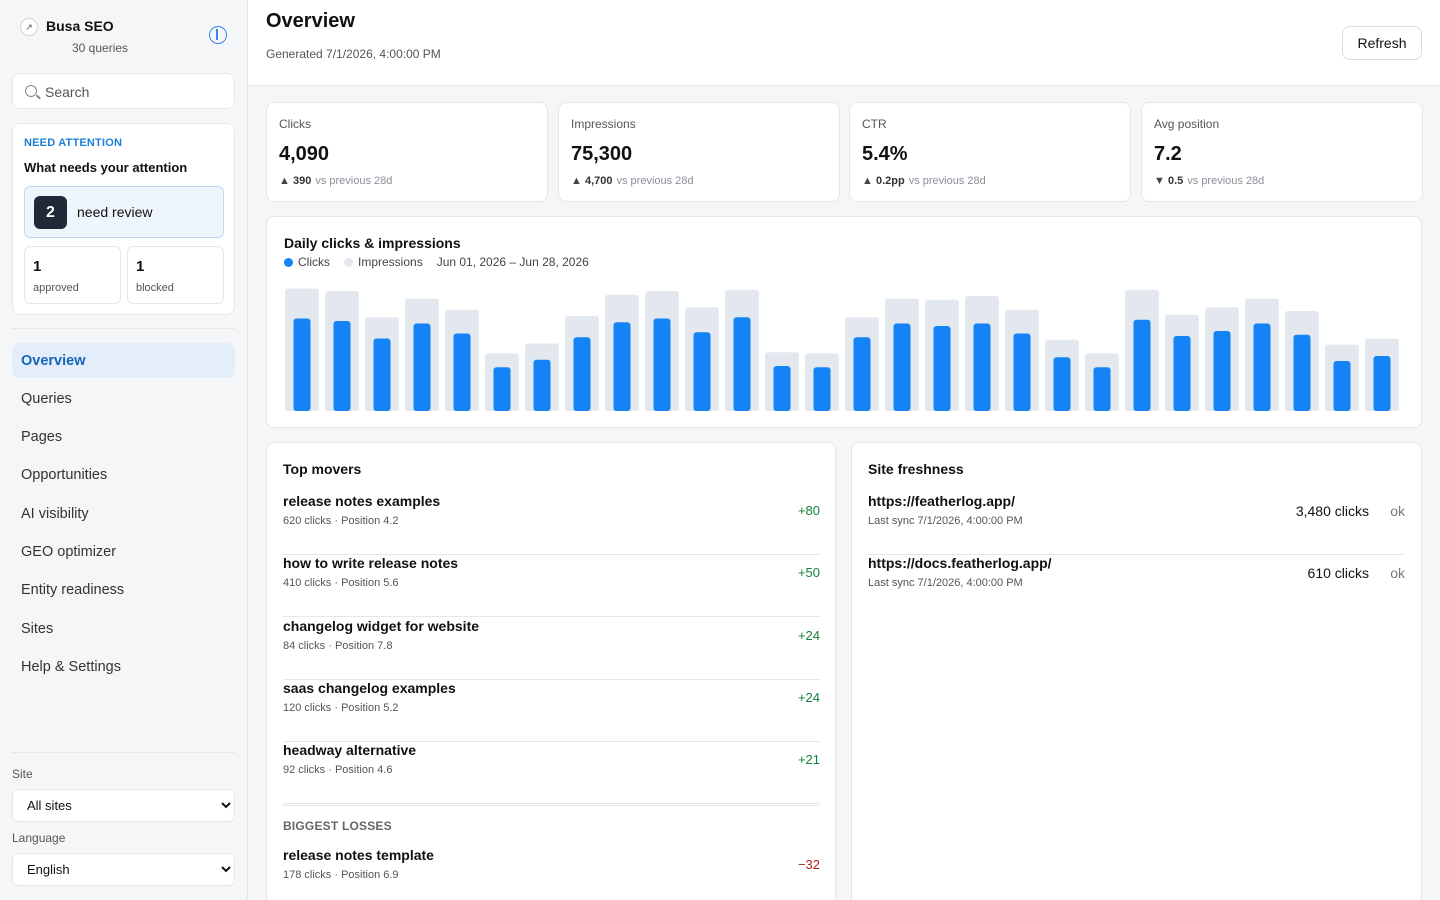 This screenshot has width=1440, height=900. I want to click on site-clicks: 3,480 clicks, so click(1332, 511).